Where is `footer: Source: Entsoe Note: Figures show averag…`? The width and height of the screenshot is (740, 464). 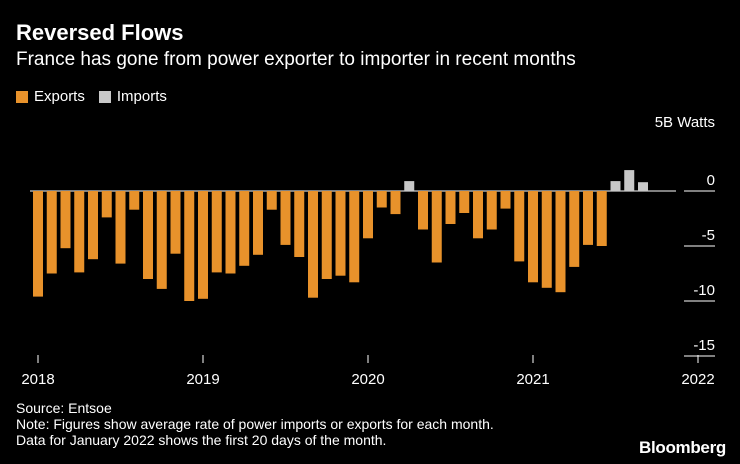
footer: Source: Entsoe Note: Figures show averag… is located at coordinates (255, 424).